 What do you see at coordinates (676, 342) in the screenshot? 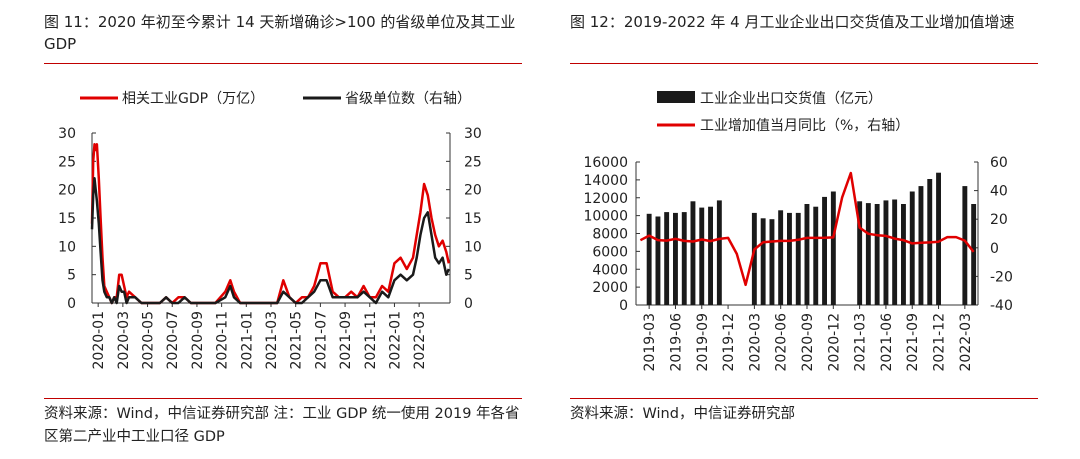
I see `x-tick-label: 2019-06` at bounding box center [676, 342].